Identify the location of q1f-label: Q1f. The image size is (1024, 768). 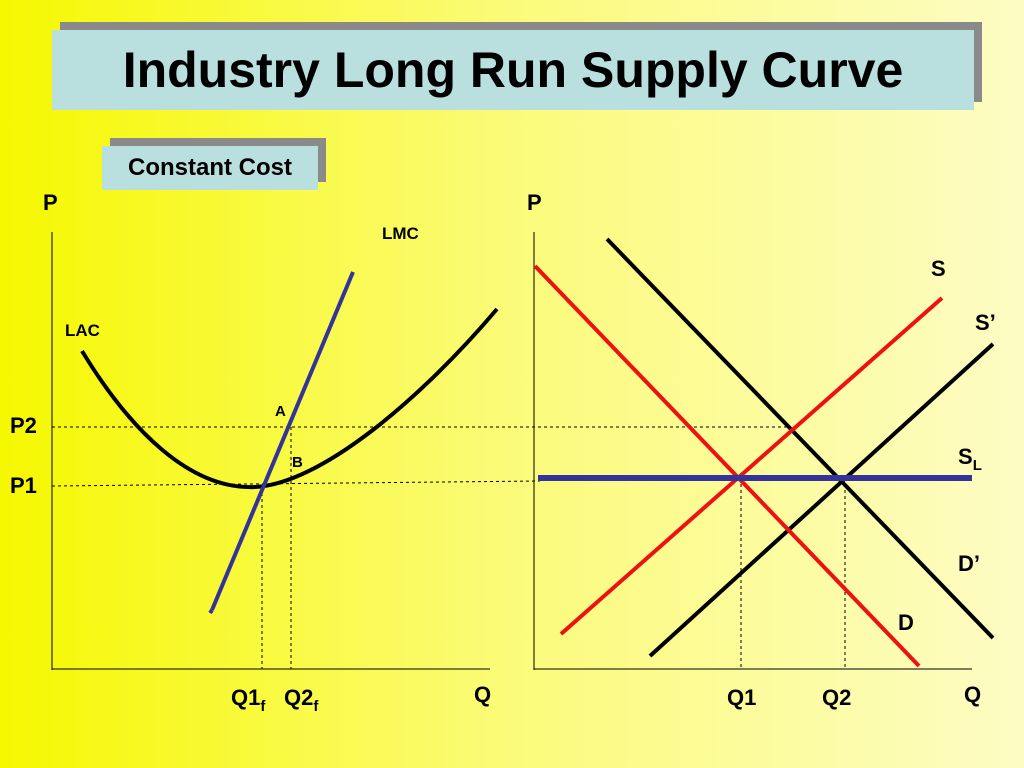
(248, 700).